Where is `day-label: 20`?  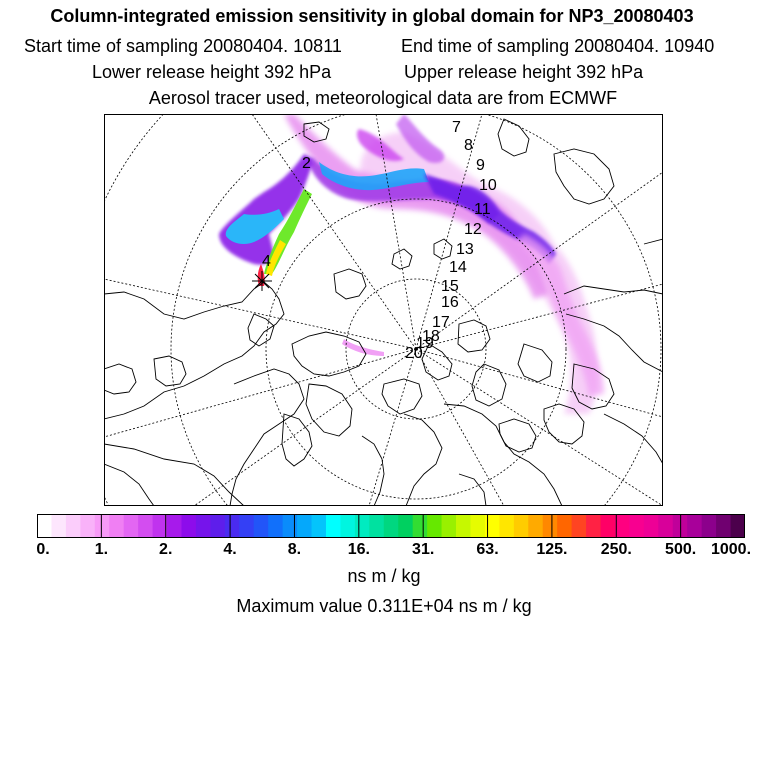 day-label: 20 is located at coordinates (414, 353).